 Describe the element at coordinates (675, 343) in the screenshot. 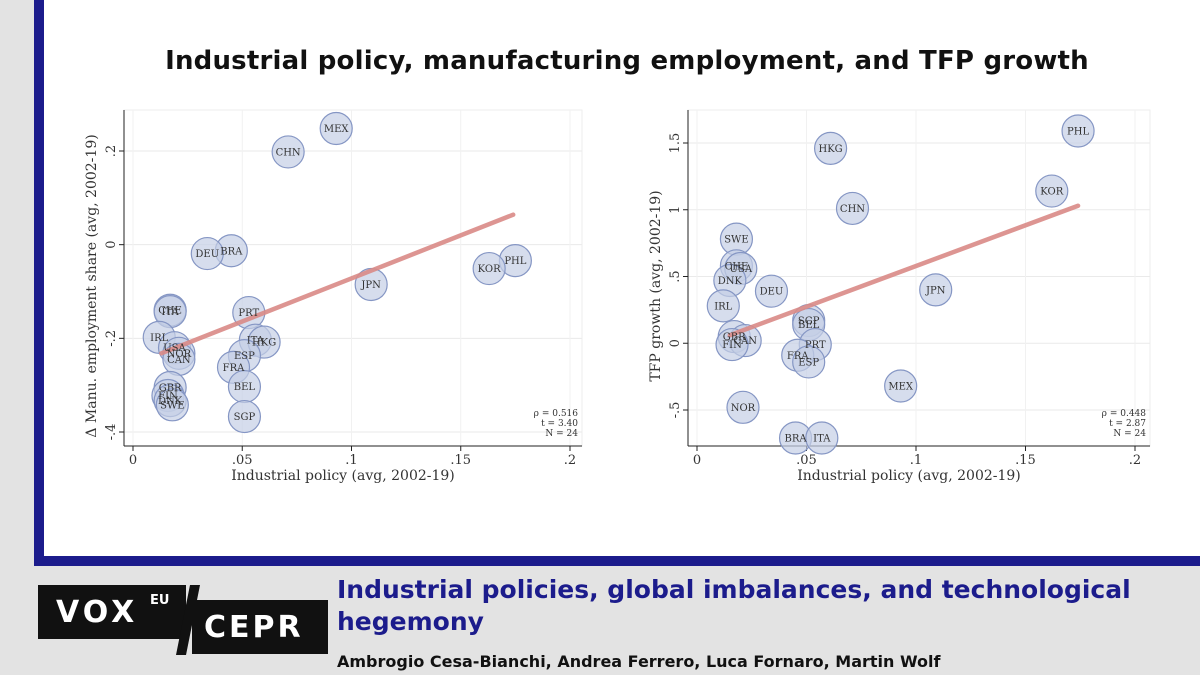

I see `y-tick-label: 0` at that location.